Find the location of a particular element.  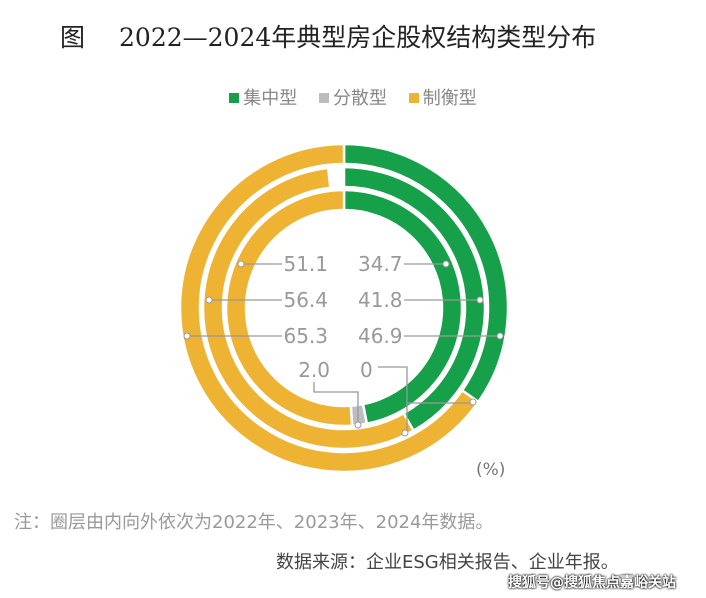

data-source: 数据来源：企业ESG相关报告、企业年报。 is located at coordinates (447, 562).